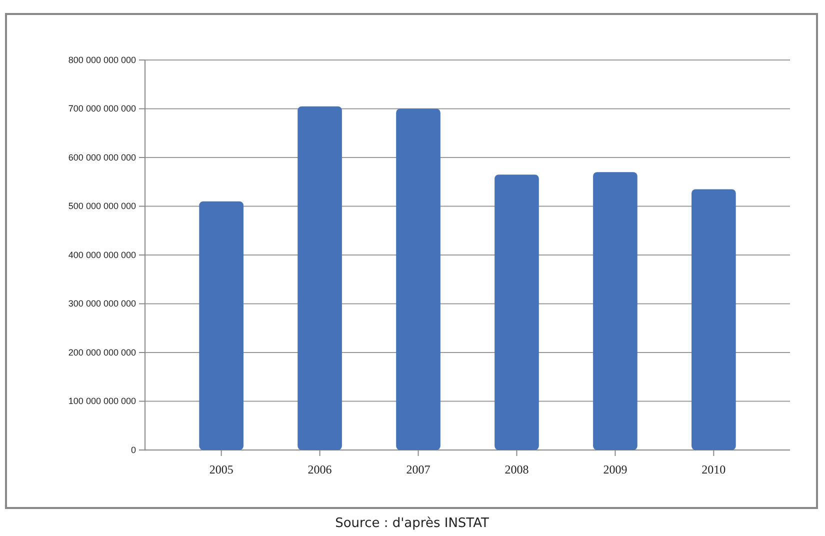  I want to click on y-tick-label: 700 000 000 000, so click(102, 109).